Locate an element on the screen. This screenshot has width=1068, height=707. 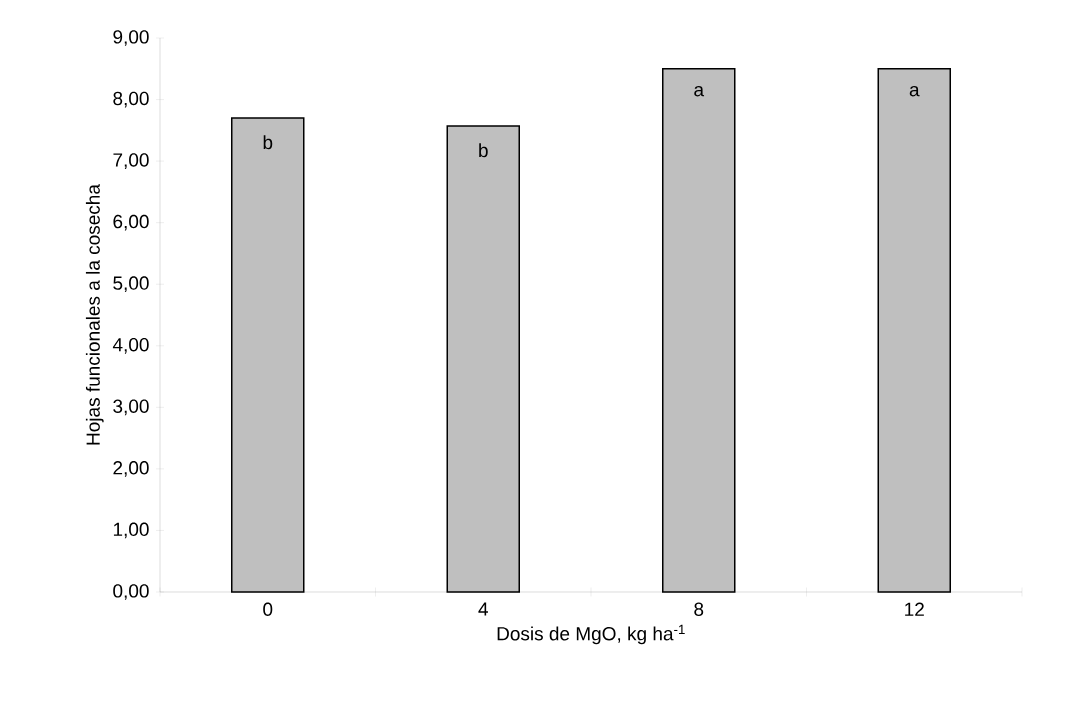
x-tick-label: 12 is located at coordinates (914, 609).